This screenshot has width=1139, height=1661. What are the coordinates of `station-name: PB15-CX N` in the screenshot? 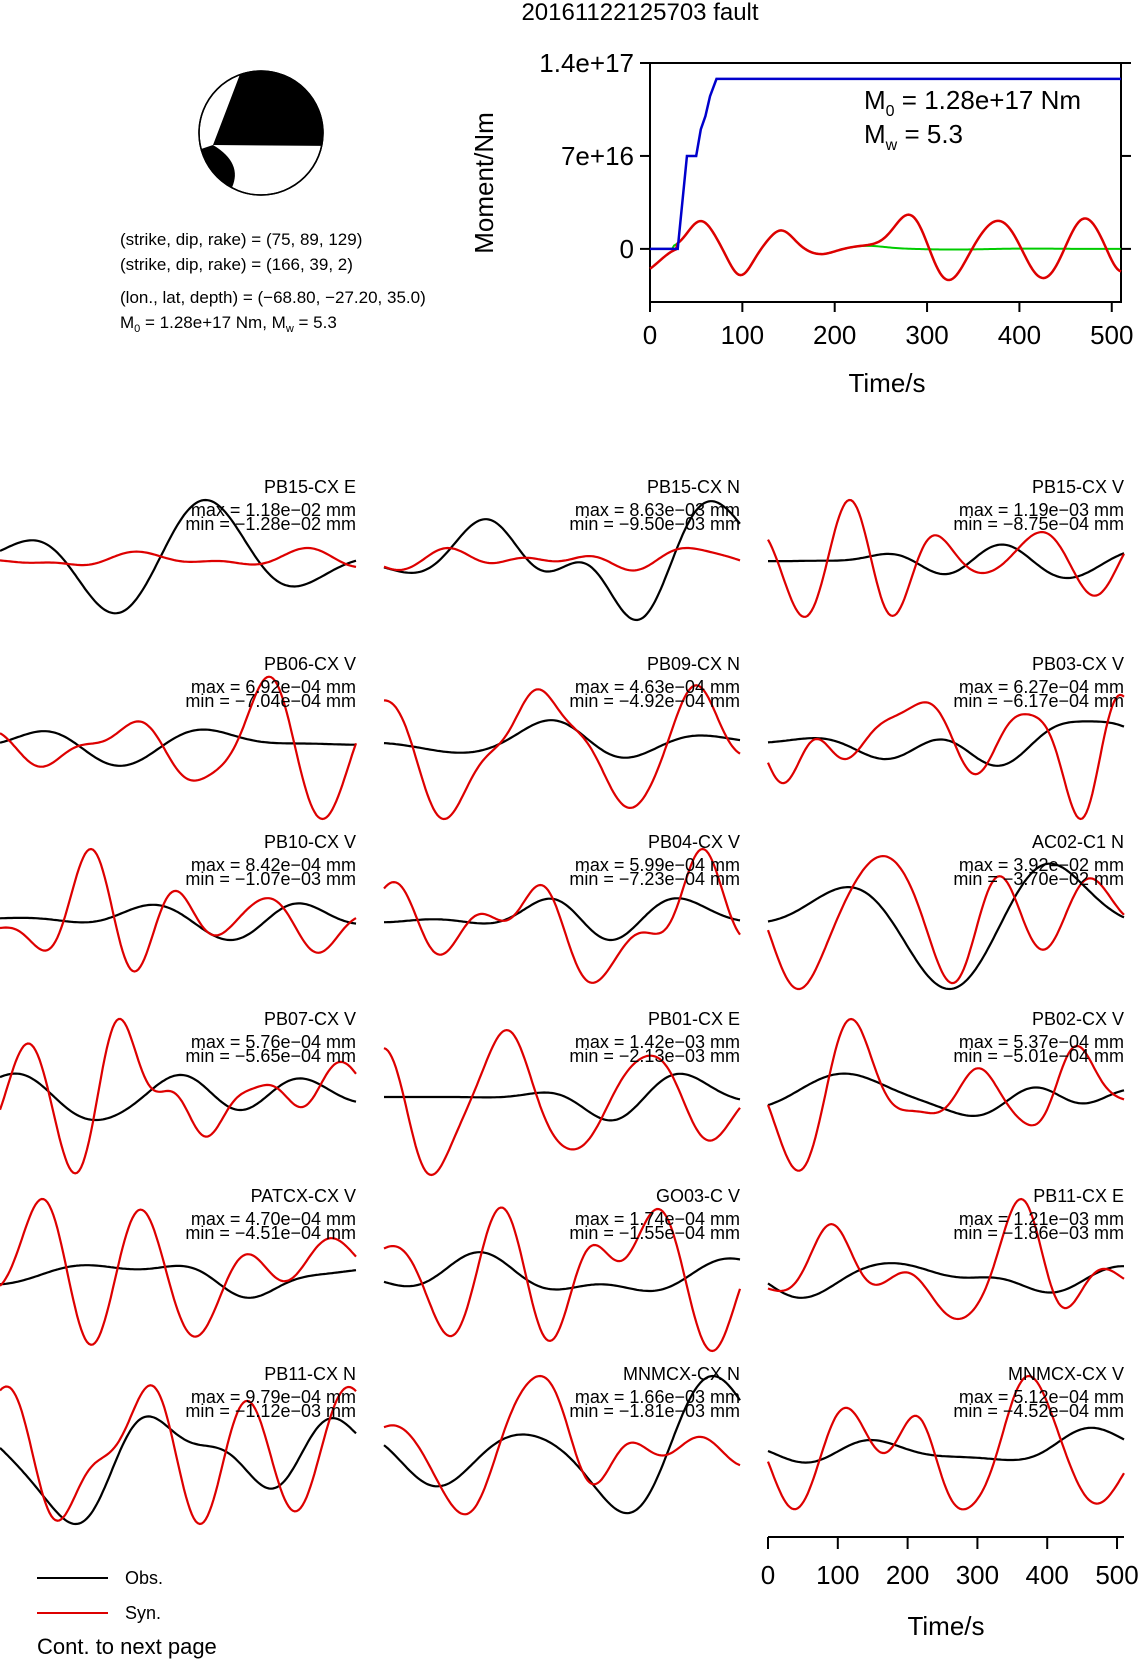 It's located at (693, 487).